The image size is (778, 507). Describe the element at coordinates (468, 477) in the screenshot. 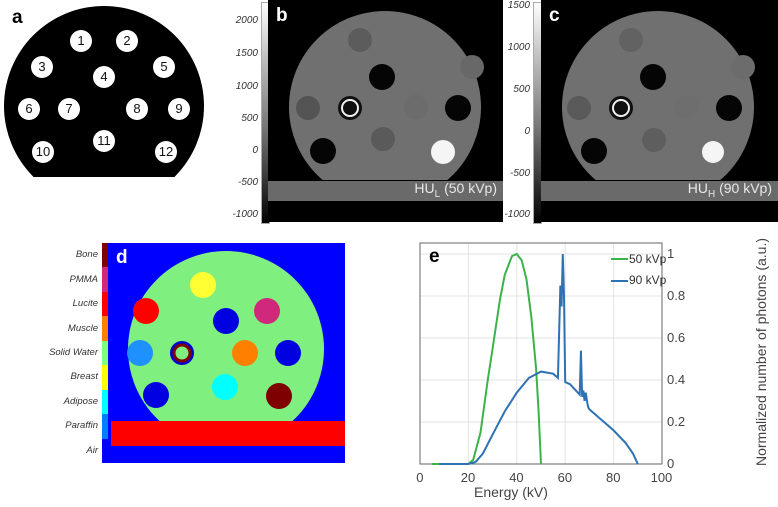

I see `x-tick: 20` at that location.